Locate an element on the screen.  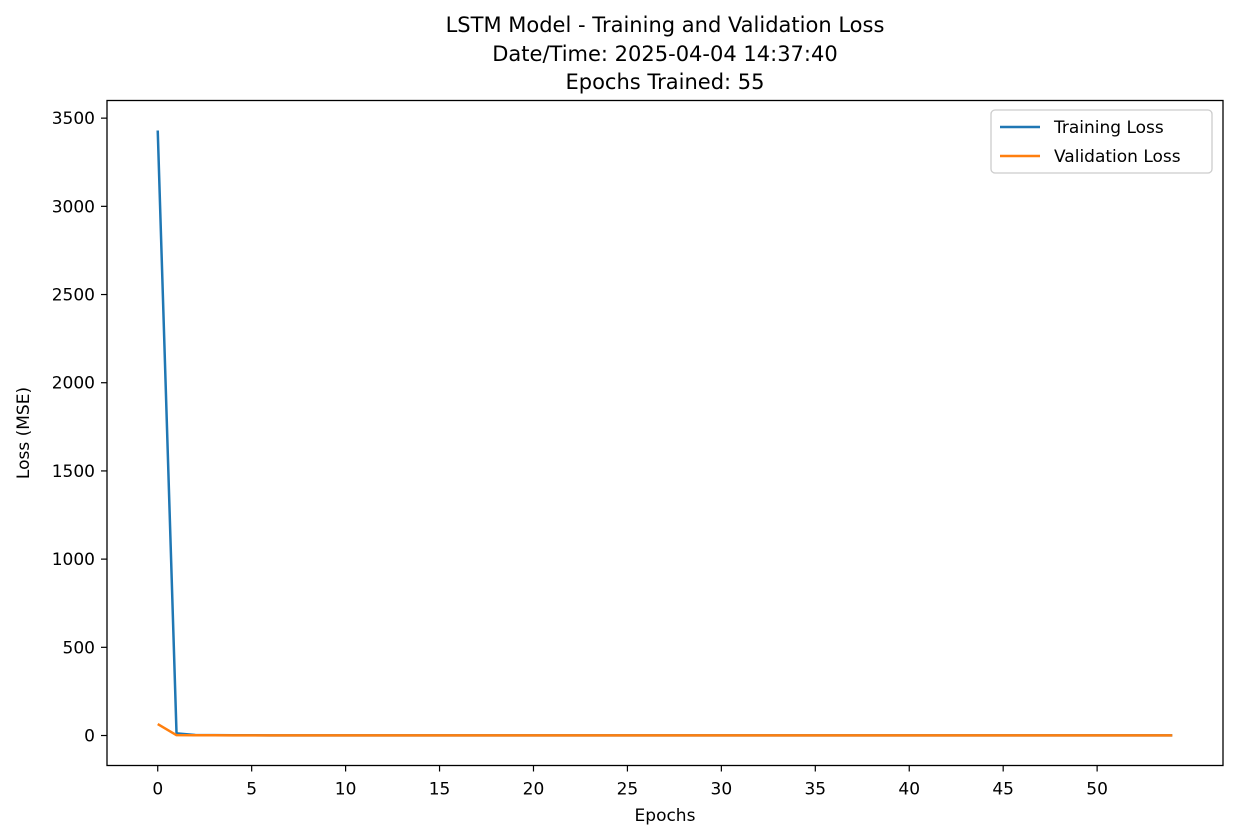
legend: Training Loss Validation Loss is located at coordinates (1101, 141).